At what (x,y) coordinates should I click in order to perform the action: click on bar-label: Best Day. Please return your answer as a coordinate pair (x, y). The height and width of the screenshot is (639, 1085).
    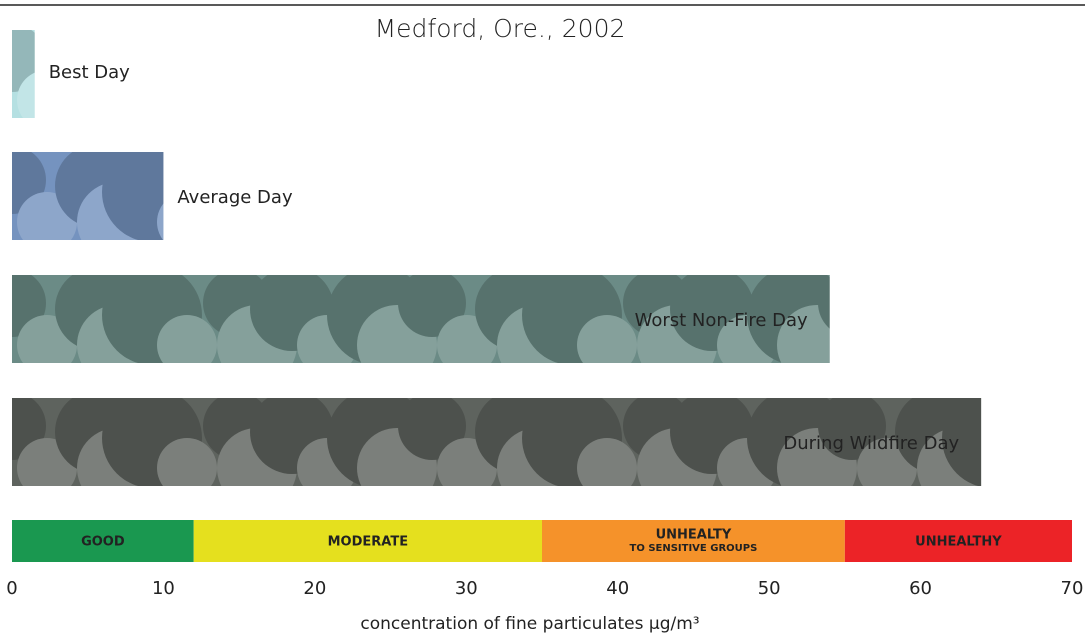
    Looking at the image, I should click on (89, 72).